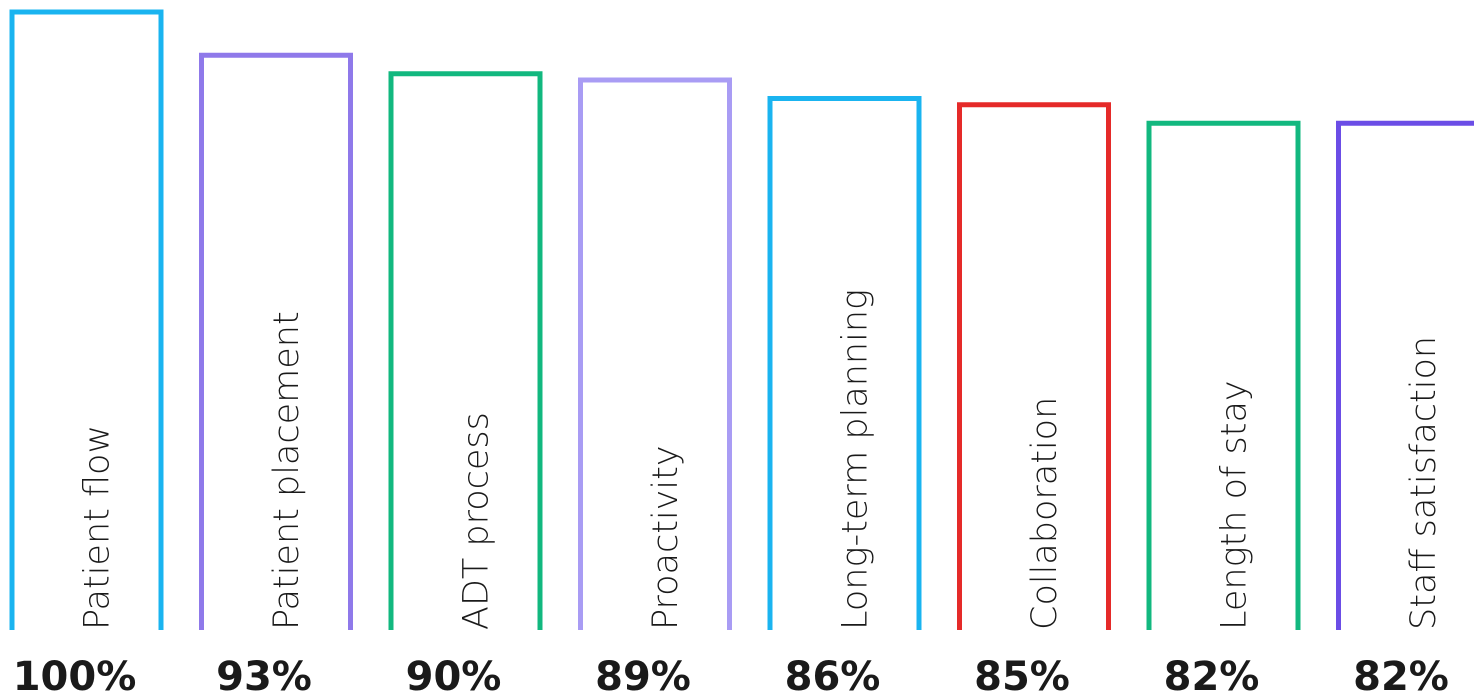 The width and height of the screenshot is (1474, 700). Describe the element at coordinates (465, 350) in the screenshot. I see `bar-adt-process` at that location.